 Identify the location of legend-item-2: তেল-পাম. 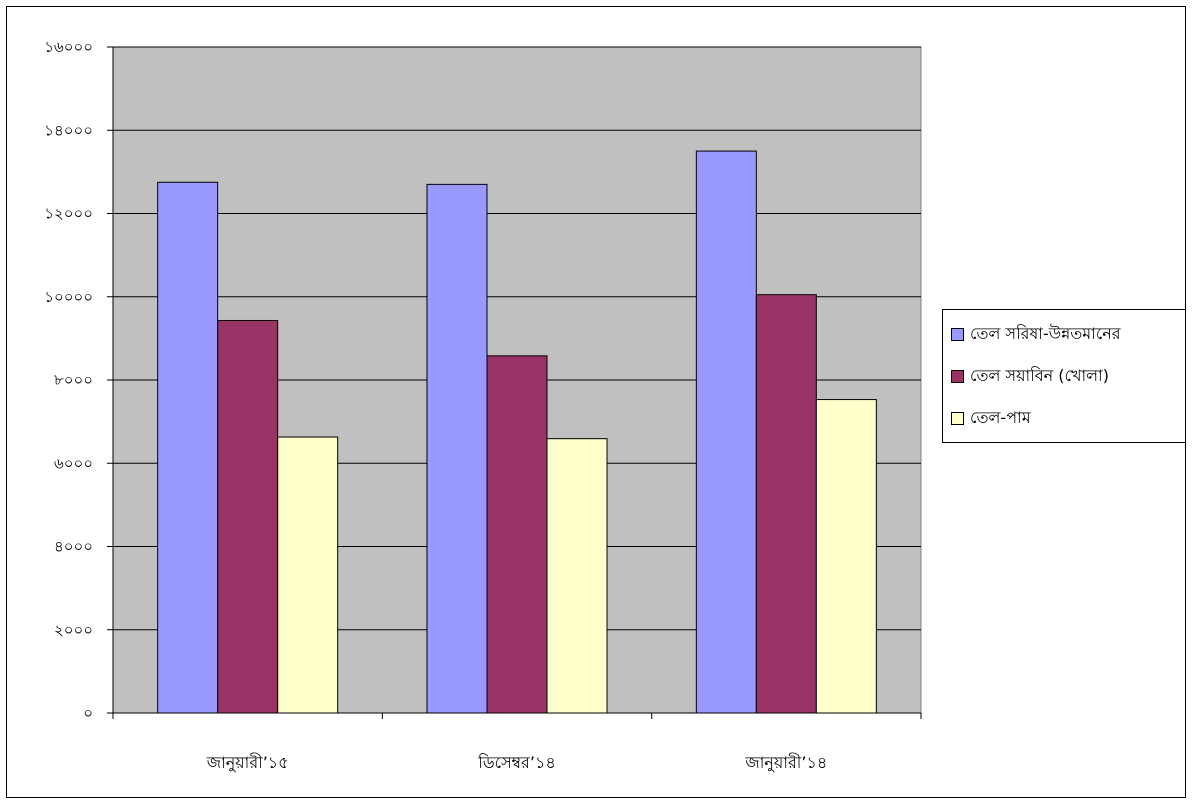
(991, 418).